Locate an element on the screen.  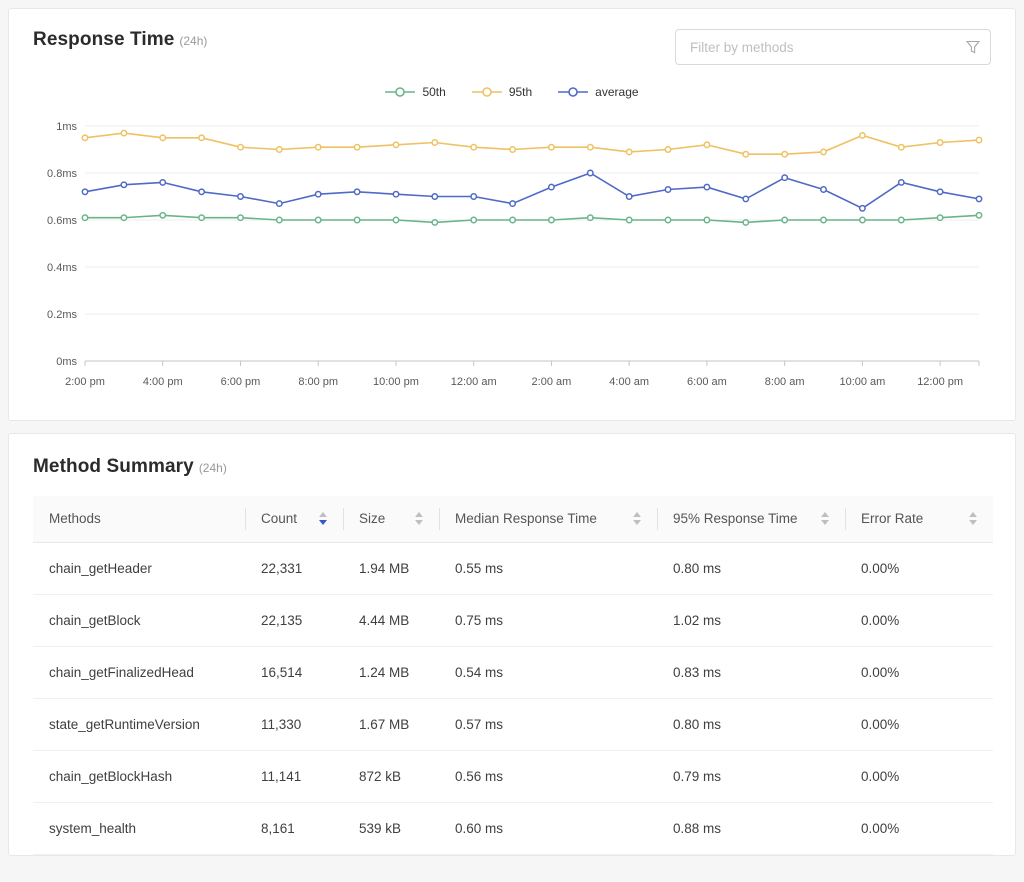
method-filter is located at coordinates (833, 47).